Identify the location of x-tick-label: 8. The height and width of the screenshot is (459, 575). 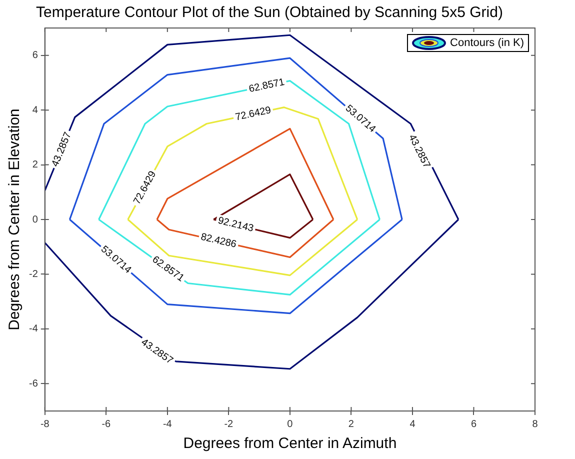
(535, 424).